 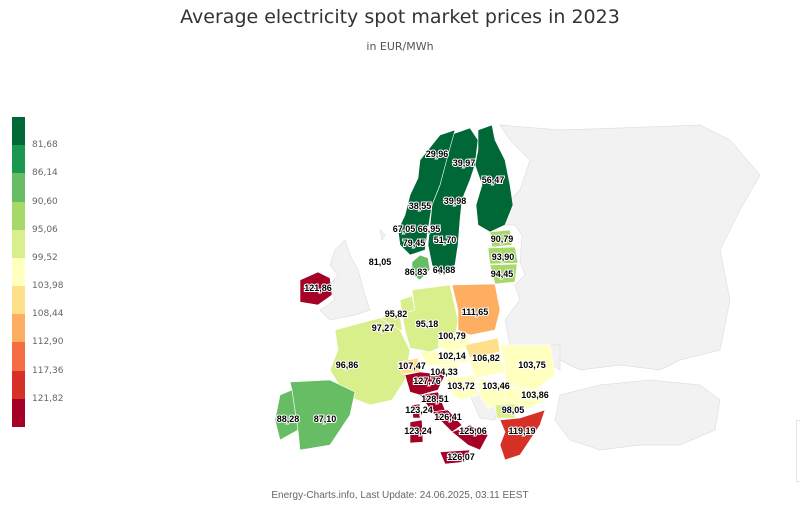 What do you see at coordinates (370, 361) in the screenshot?
I see `region-france` at bounding box center [370, 361].